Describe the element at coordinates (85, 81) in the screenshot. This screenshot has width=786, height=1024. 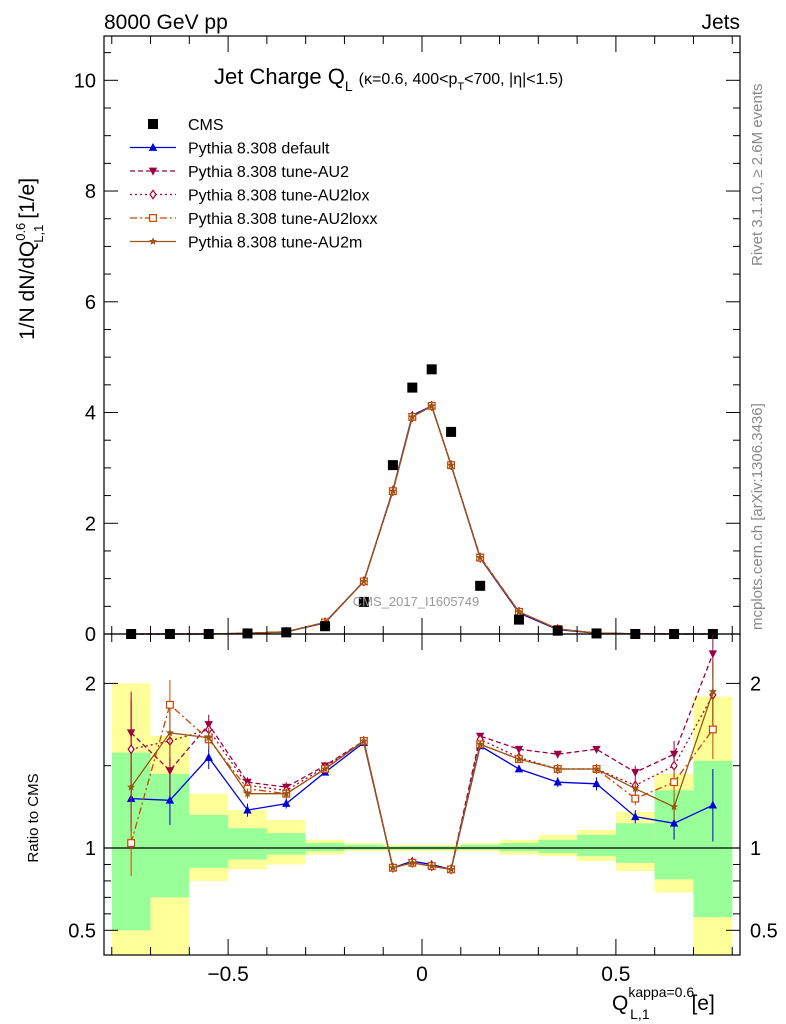
I see `y-tick-label: 10` at that location.